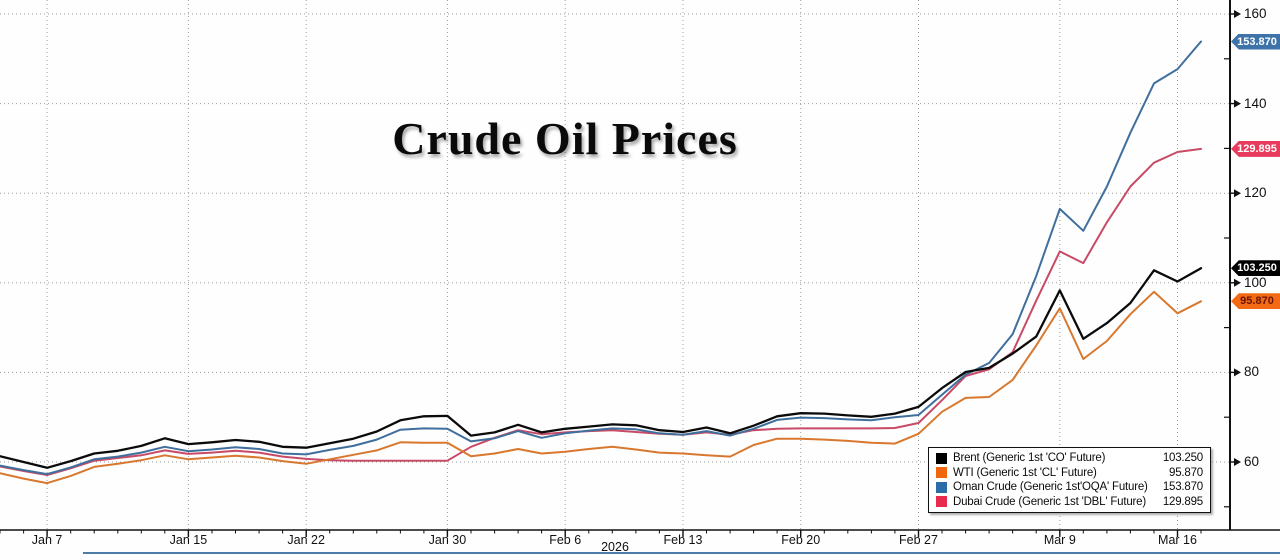 This screenshot has height=560, width=1280. What do you see at coordinates (615, 547) in the screenshot?
I see `x-axis-year-label: 2026` at bounding box center [615, 547].